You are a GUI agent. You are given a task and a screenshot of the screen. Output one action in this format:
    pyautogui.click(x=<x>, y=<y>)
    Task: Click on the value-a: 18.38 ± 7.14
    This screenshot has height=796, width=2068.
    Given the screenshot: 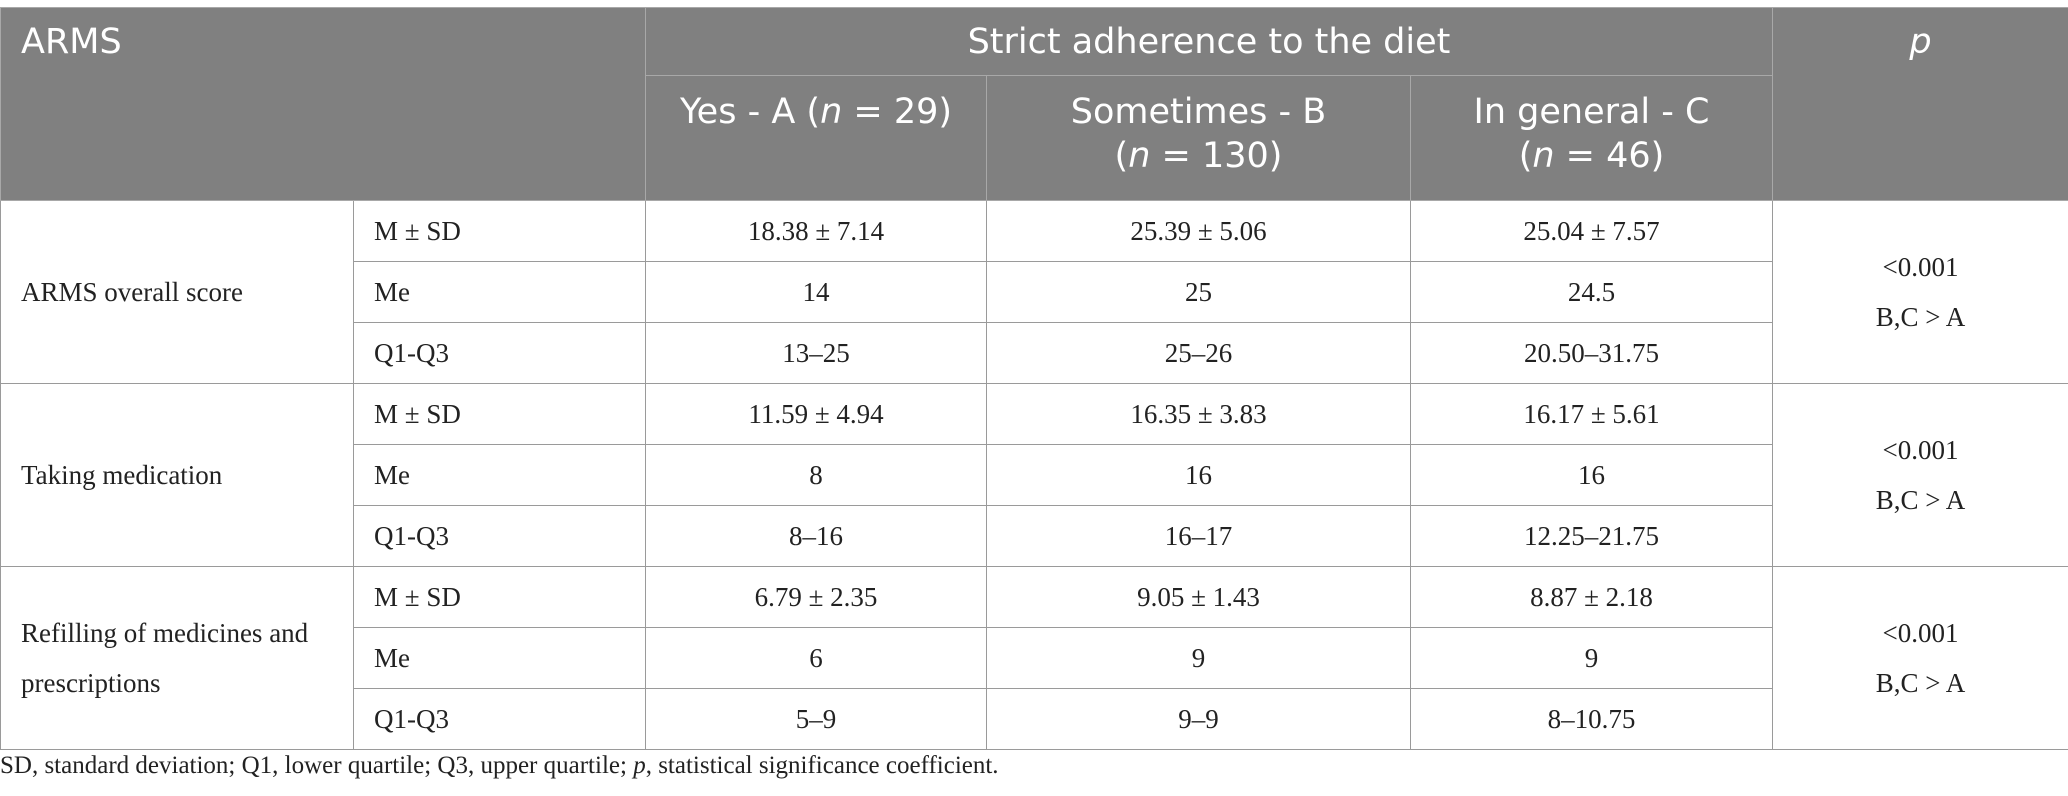 What is the action you would take?
    pyautogui.click(x=816, y=231)
    